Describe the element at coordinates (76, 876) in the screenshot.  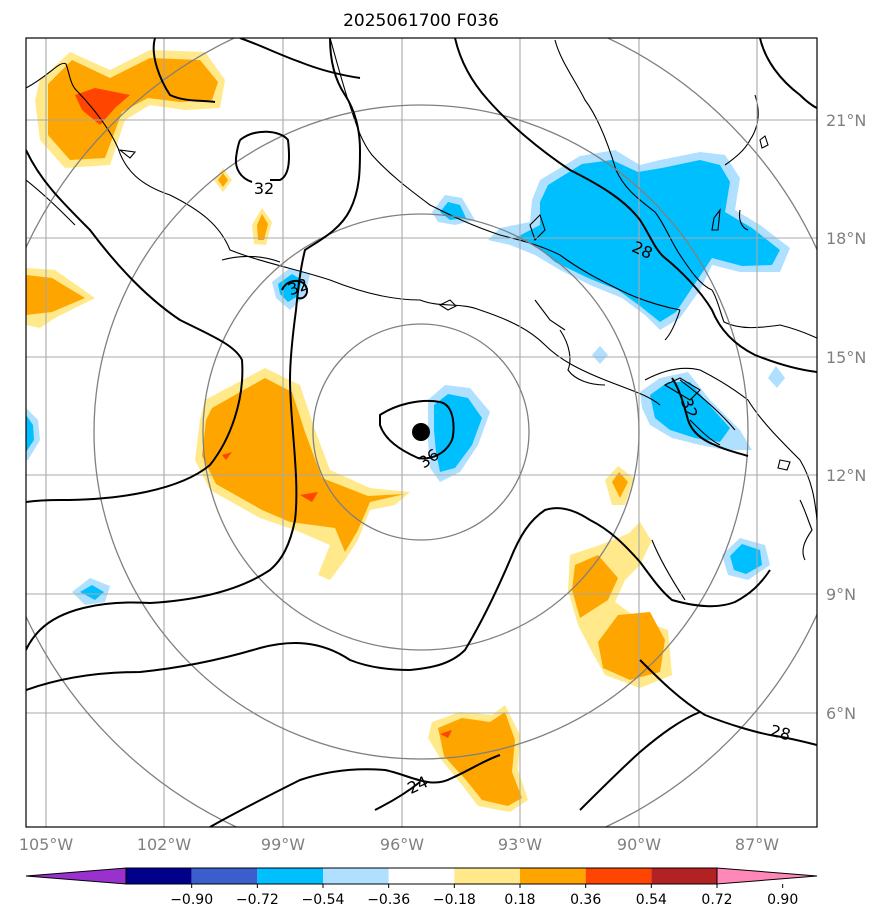
I see `colorbar-extension-low` at that location.